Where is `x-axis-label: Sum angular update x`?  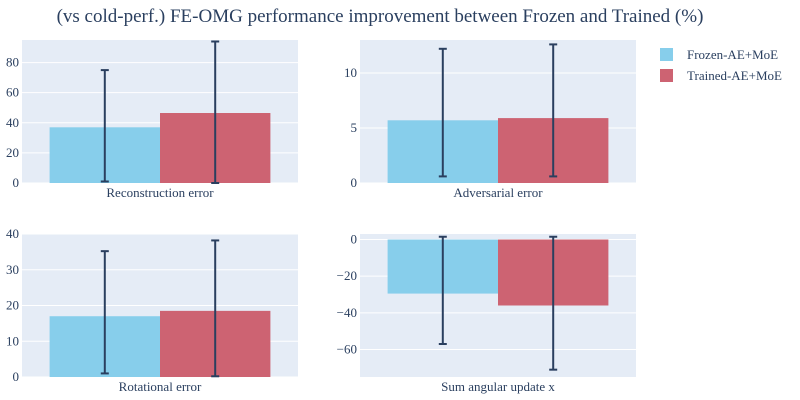 x-axis-label: Sum angular update x is located at coordinates (498, 386).